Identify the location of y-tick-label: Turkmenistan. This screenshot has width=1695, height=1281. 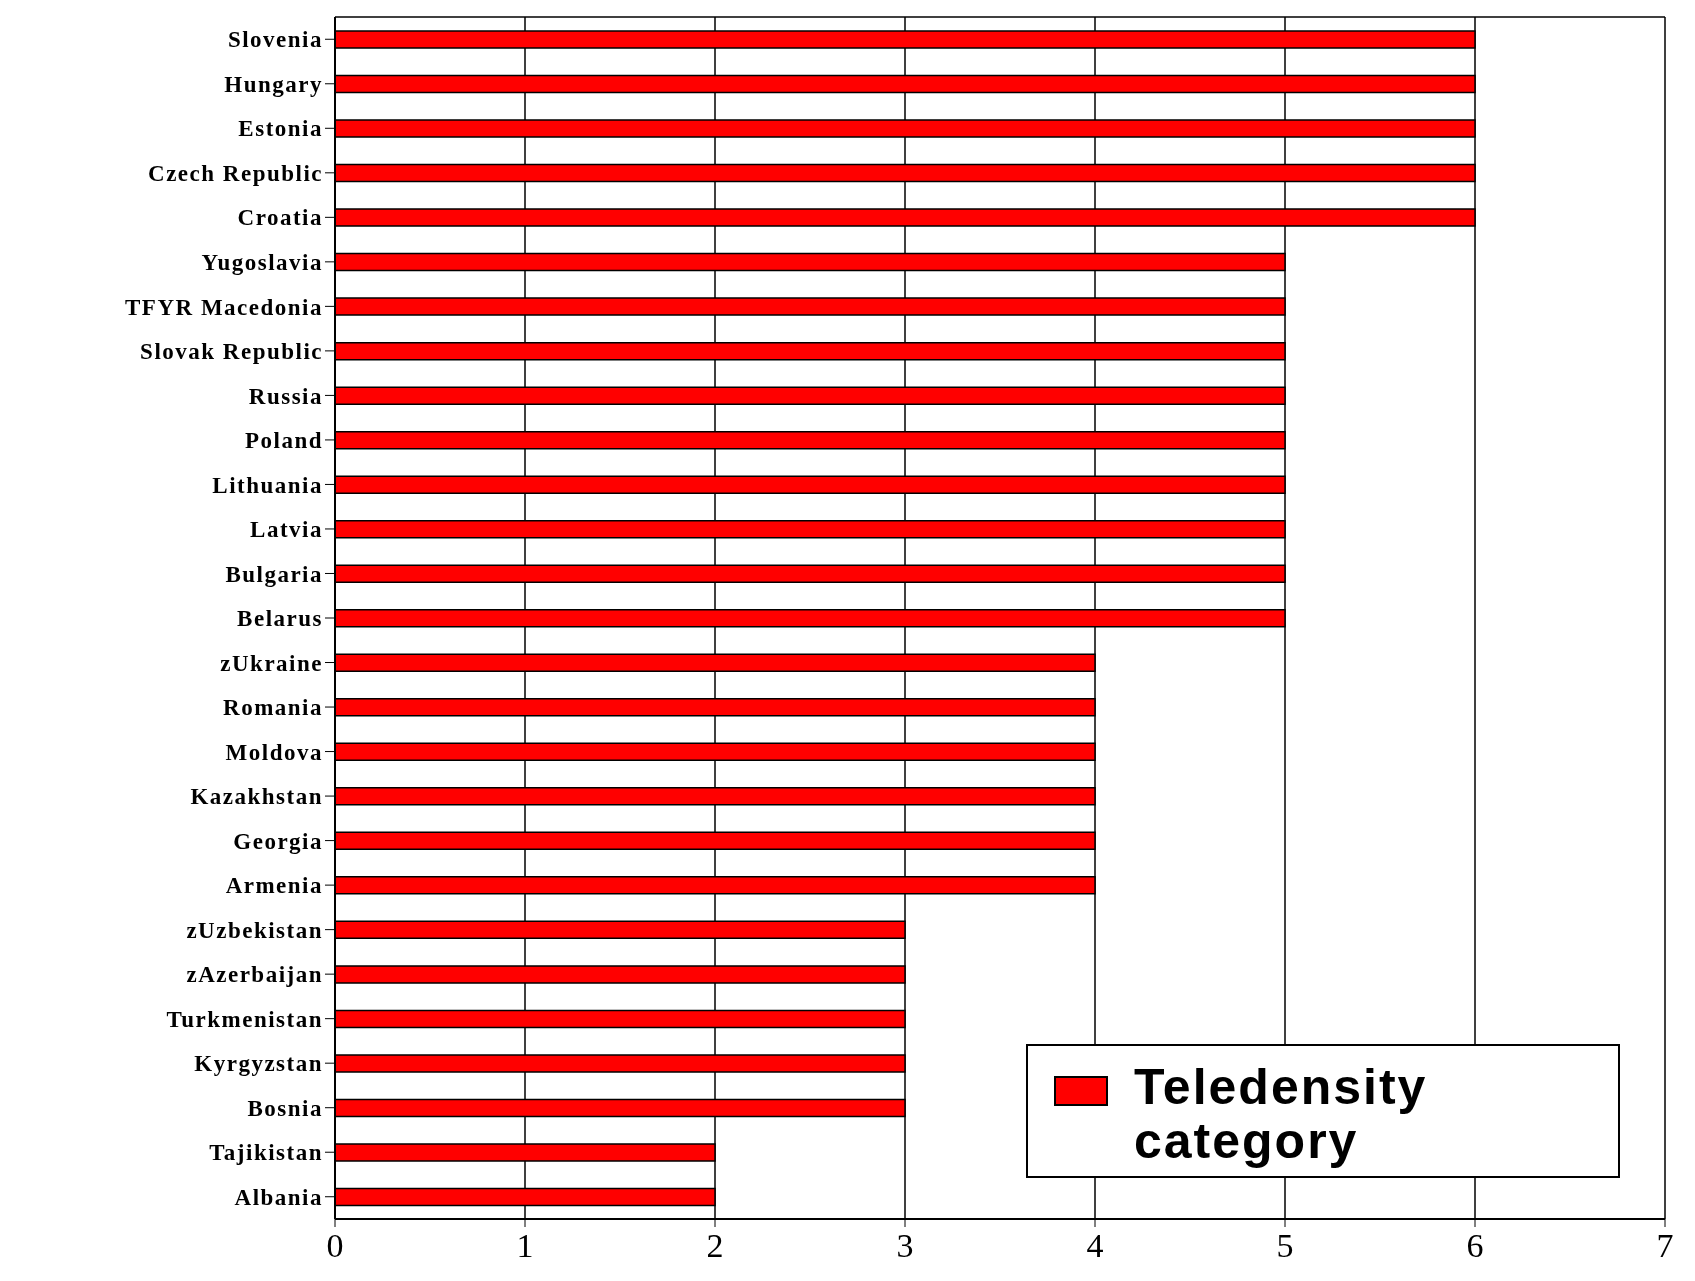
(244, 1019).